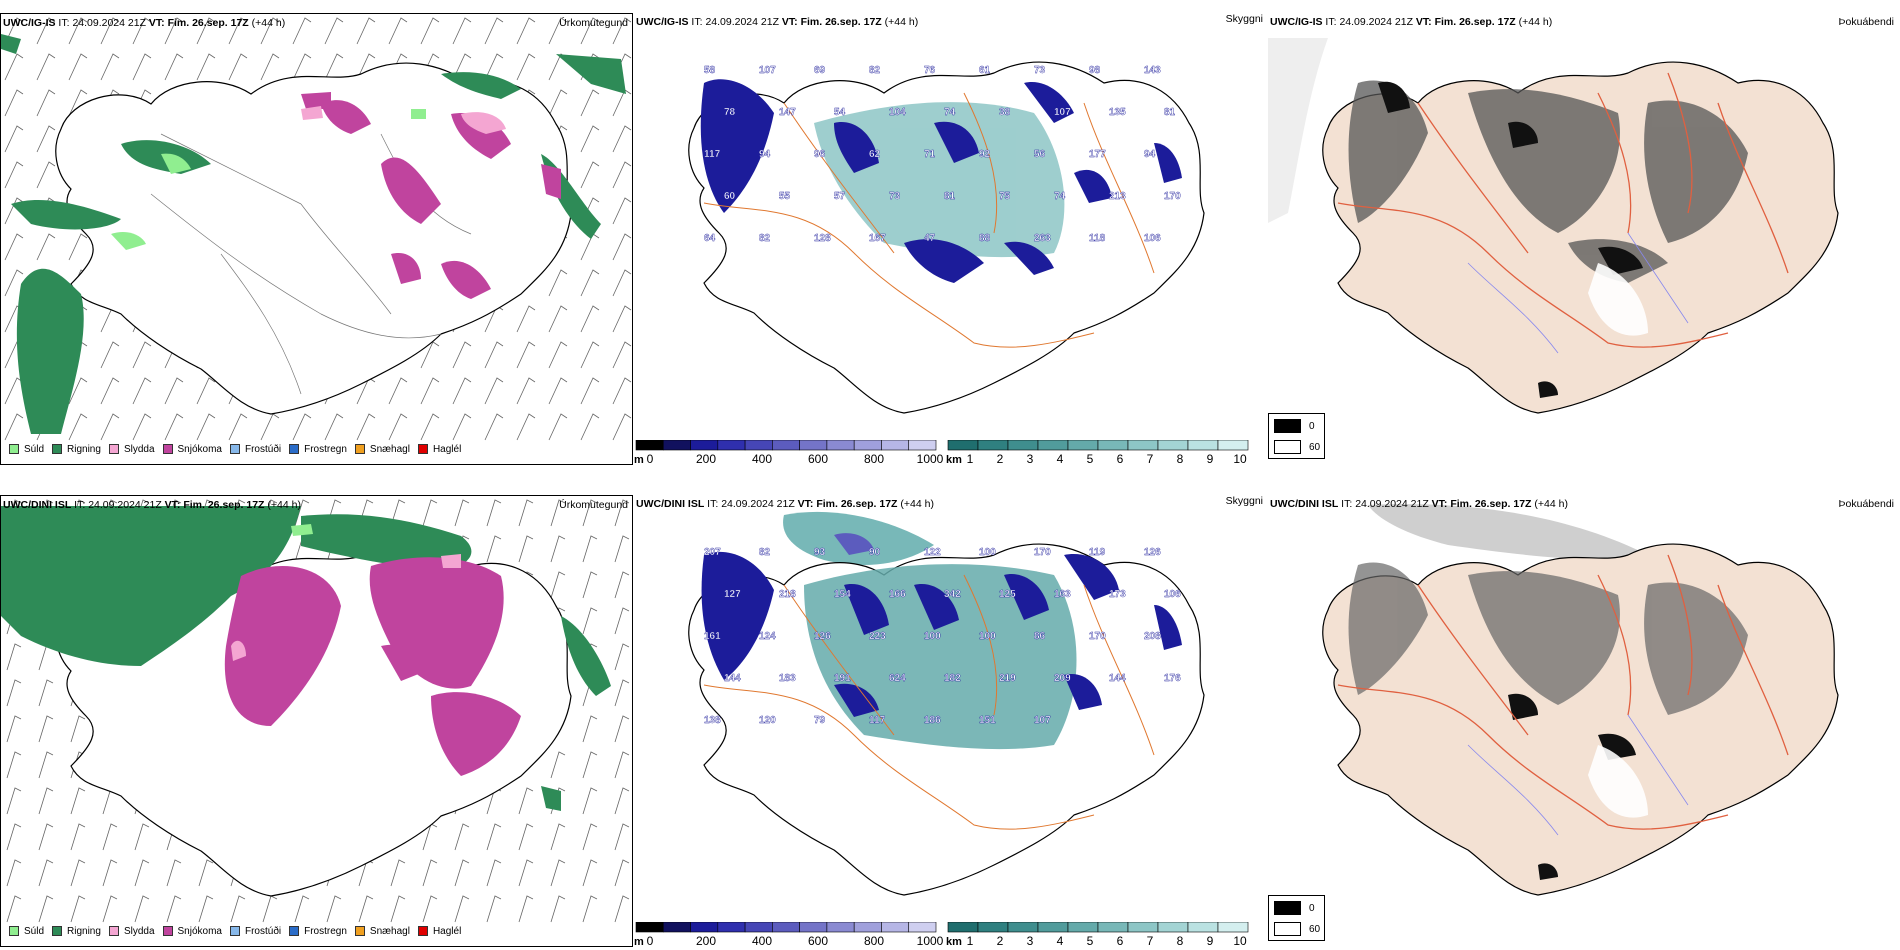 This screenshot has height=950, width=1900. I want to click on cloud-base-label: 71, so click(930, 154).